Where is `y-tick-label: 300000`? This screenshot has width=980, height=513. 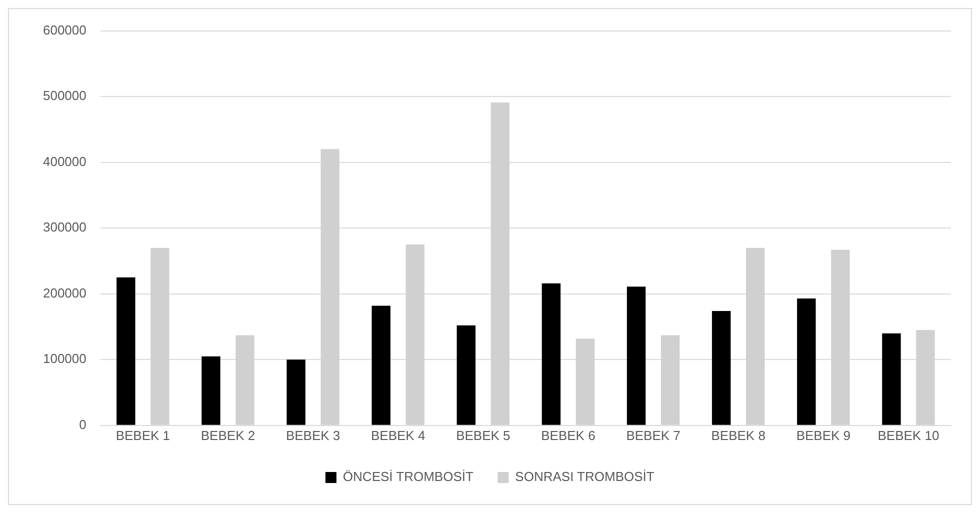 y-tick-label: 300000 is located at coordinates (64, 227).